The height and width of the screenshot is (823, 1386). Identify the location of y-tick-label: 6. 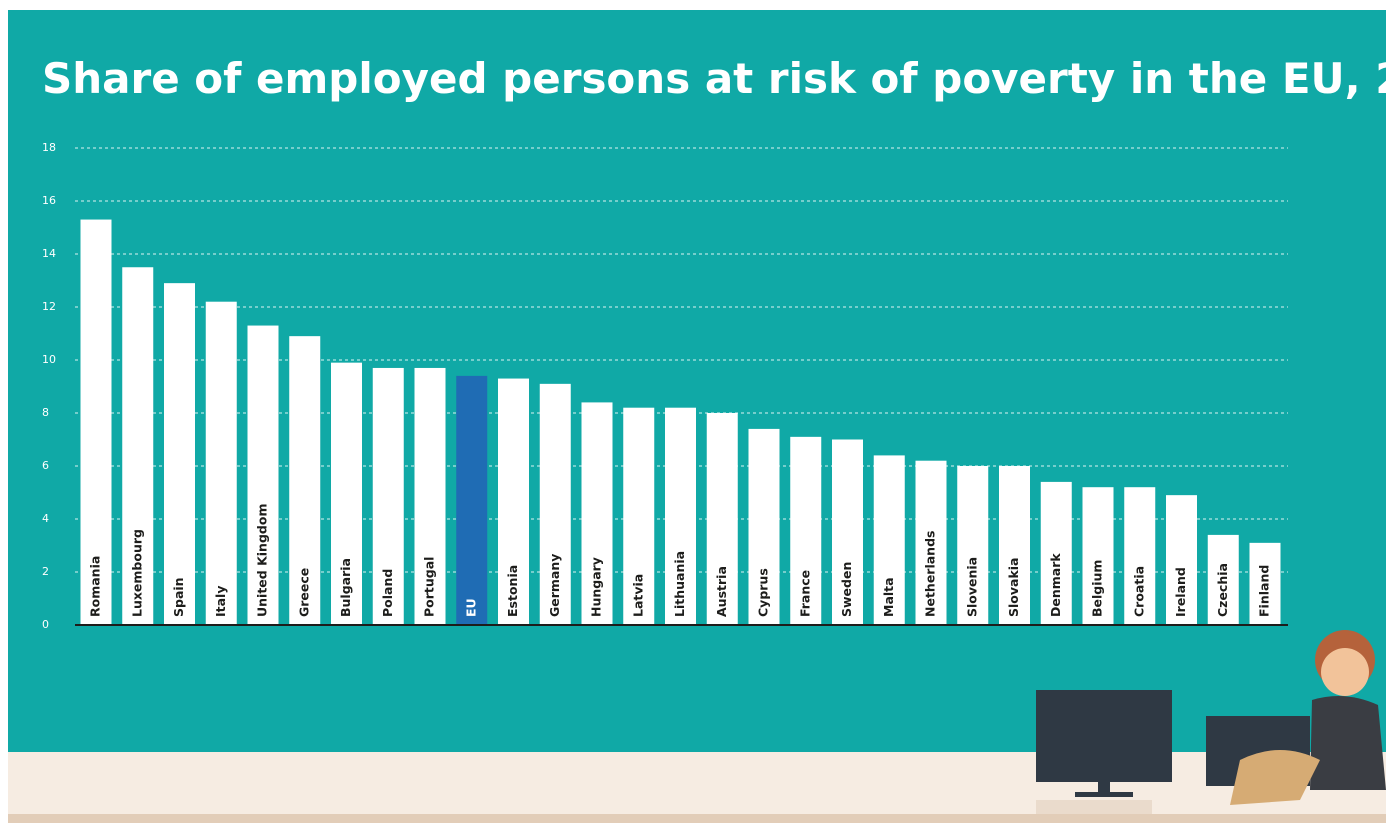
(45, 465).